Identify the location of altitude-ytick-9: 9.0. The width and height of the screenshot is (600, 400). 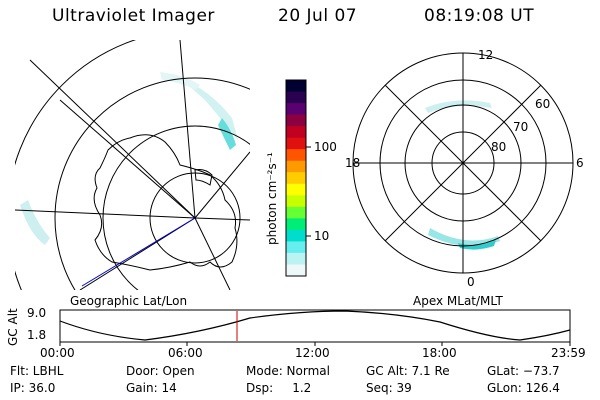
(37, 313).